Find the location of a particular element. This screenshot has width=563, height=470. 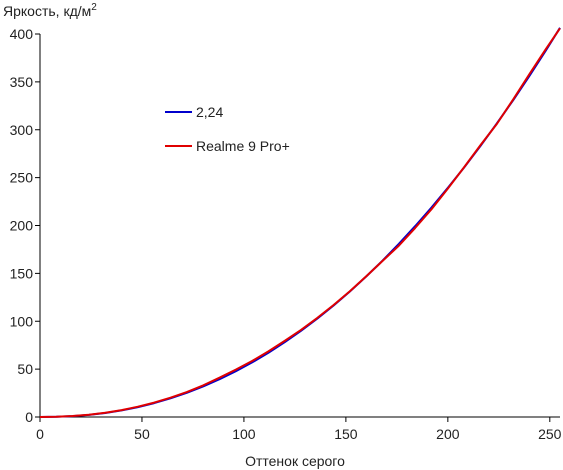

y-tick-label: 250 is located at coordinates (22, 178).